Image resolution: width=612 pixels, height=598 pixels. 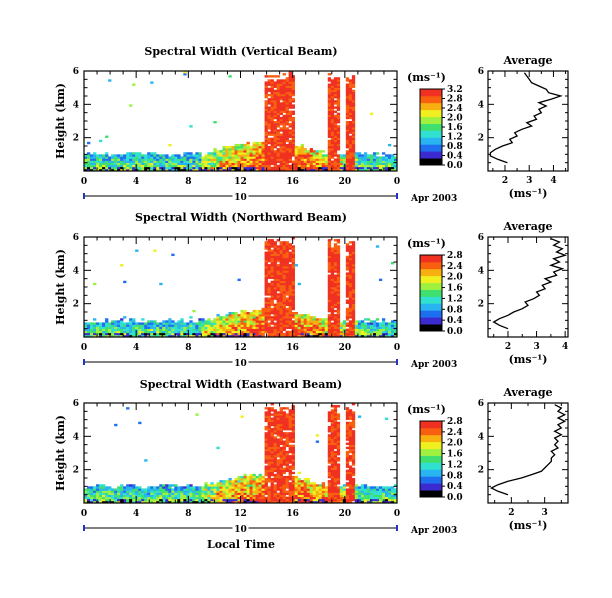 I want to click on colorbar-segment, so click(x=431, y=313).